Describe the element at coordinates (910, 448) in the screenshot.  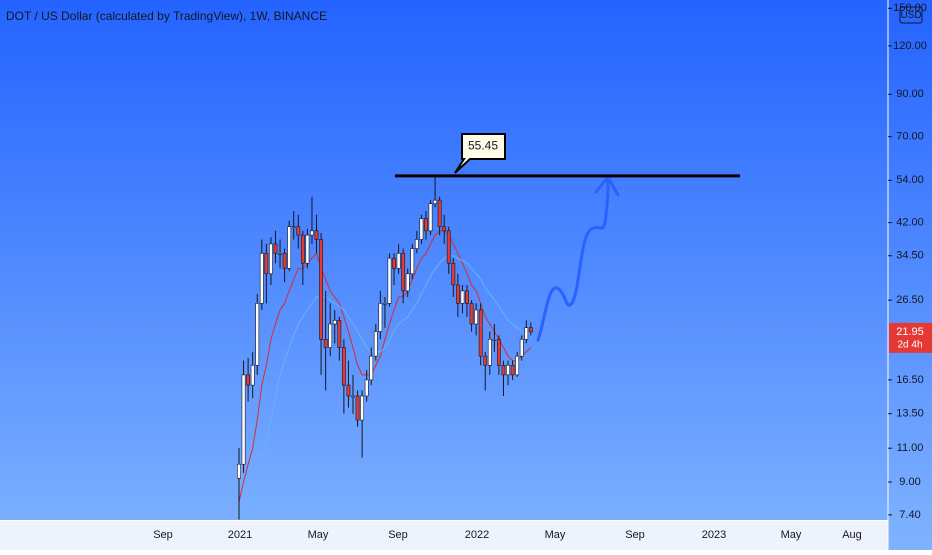
I see `y-tick-label: 11.00` at that location.